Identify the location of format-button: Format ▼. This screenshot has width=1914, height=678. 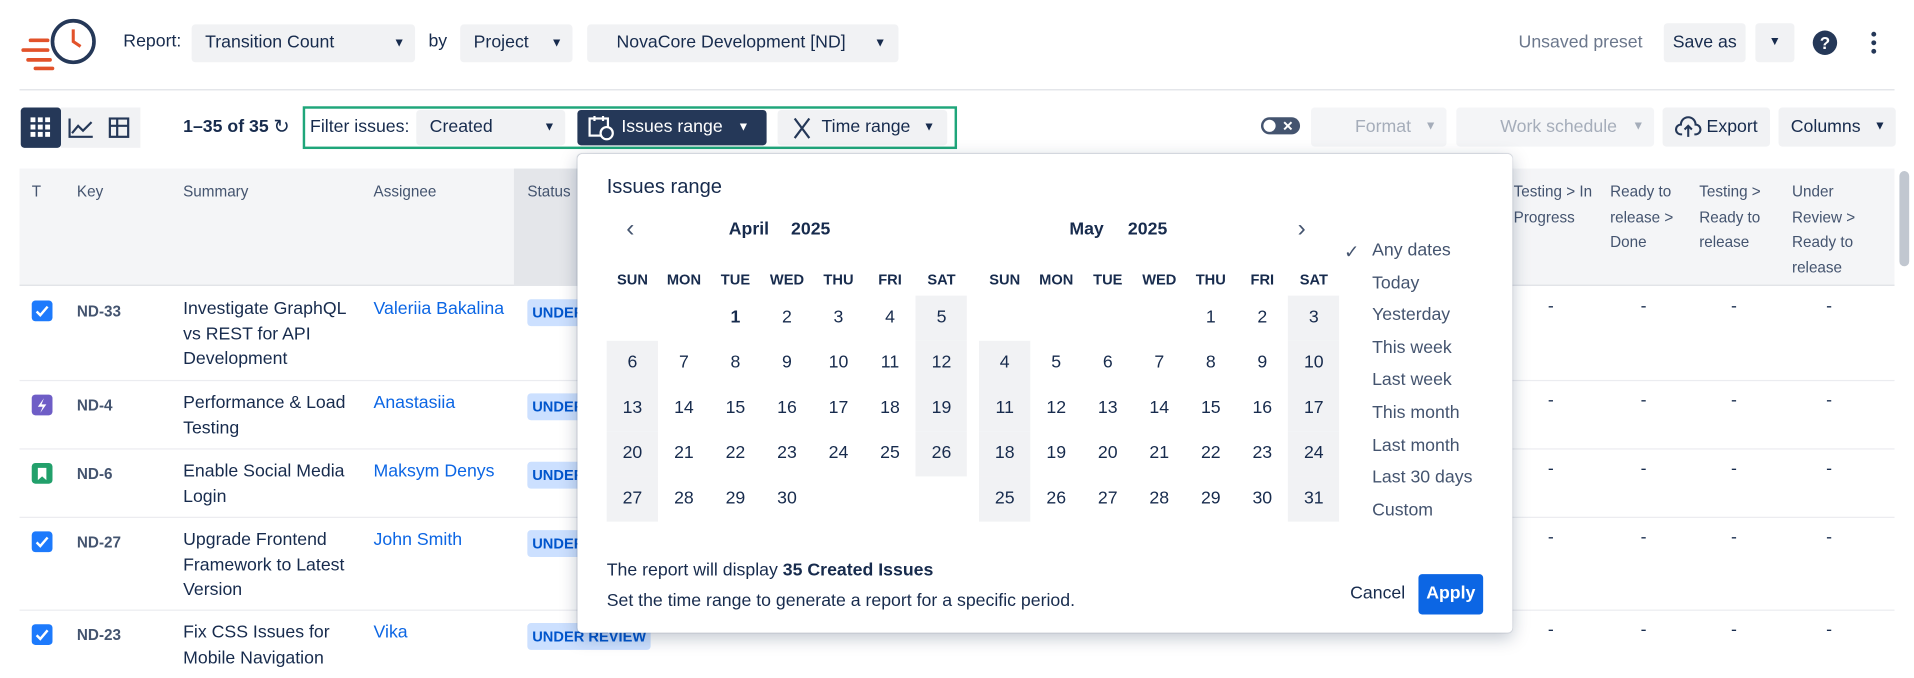
(1379, 127).